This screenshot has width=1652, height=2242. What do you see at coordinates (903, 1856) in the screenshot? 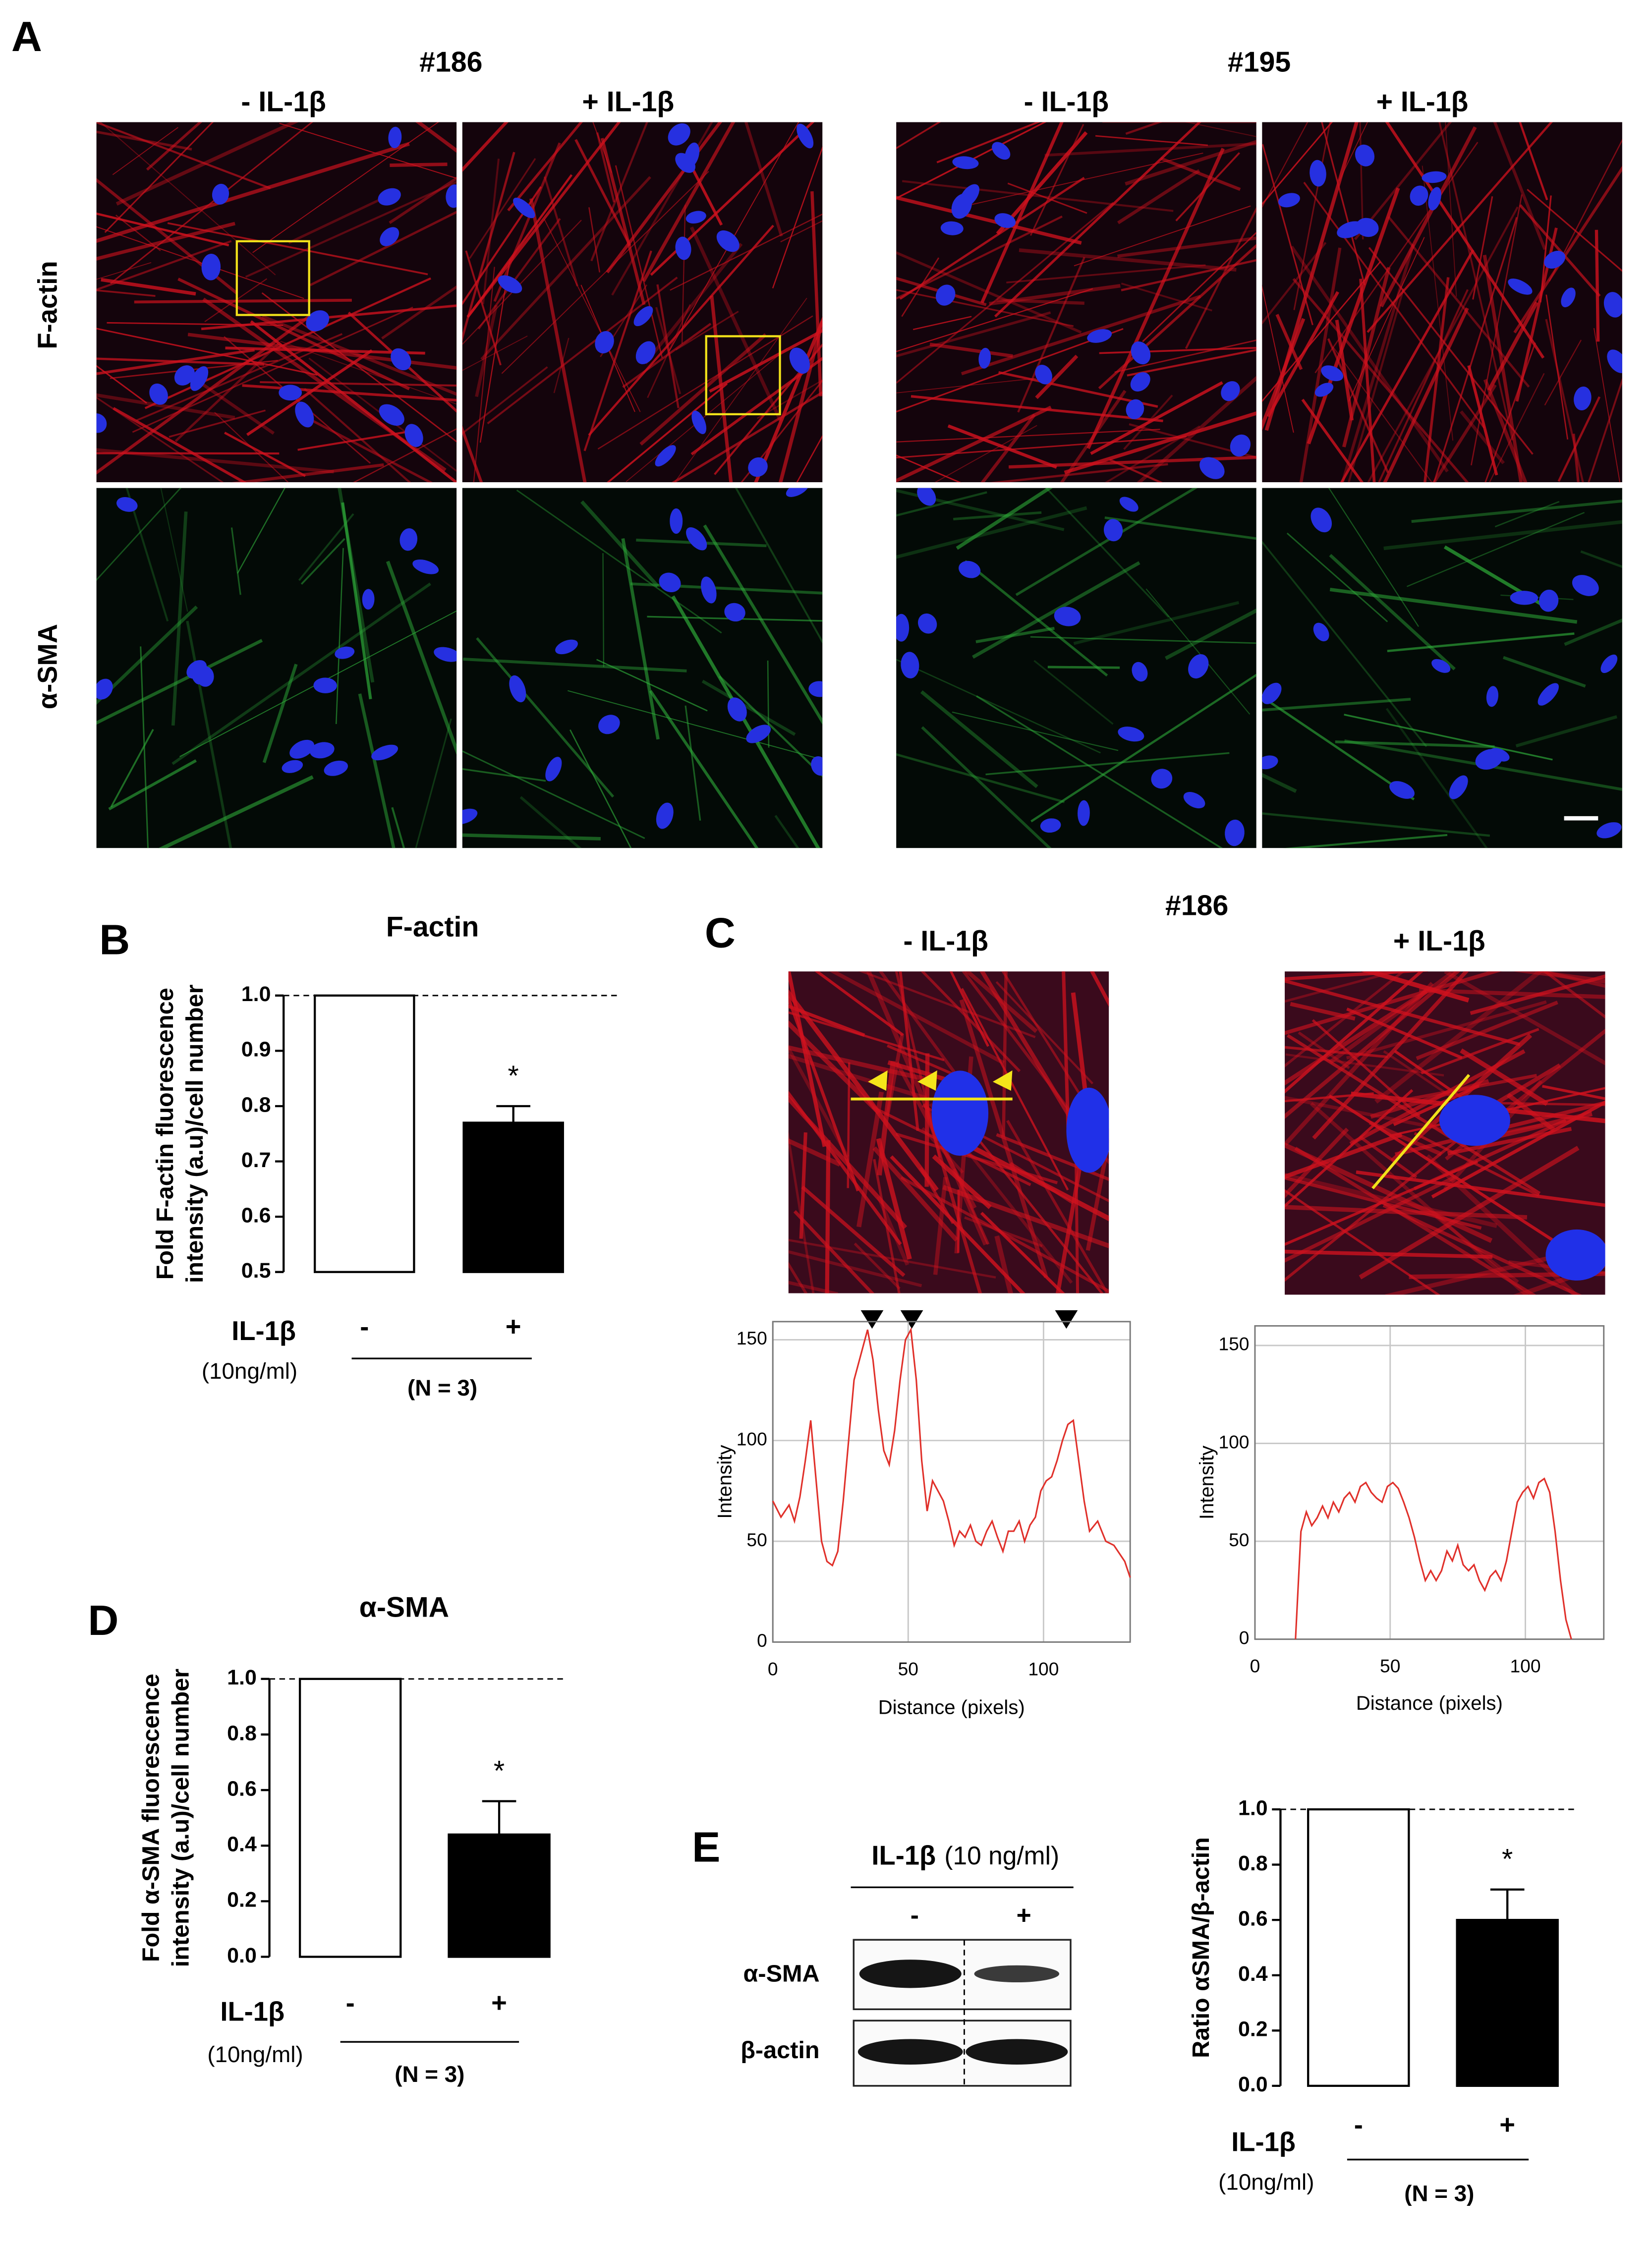
I see `blot-treatment: IL-1β` at bounding box center [903, 1856].